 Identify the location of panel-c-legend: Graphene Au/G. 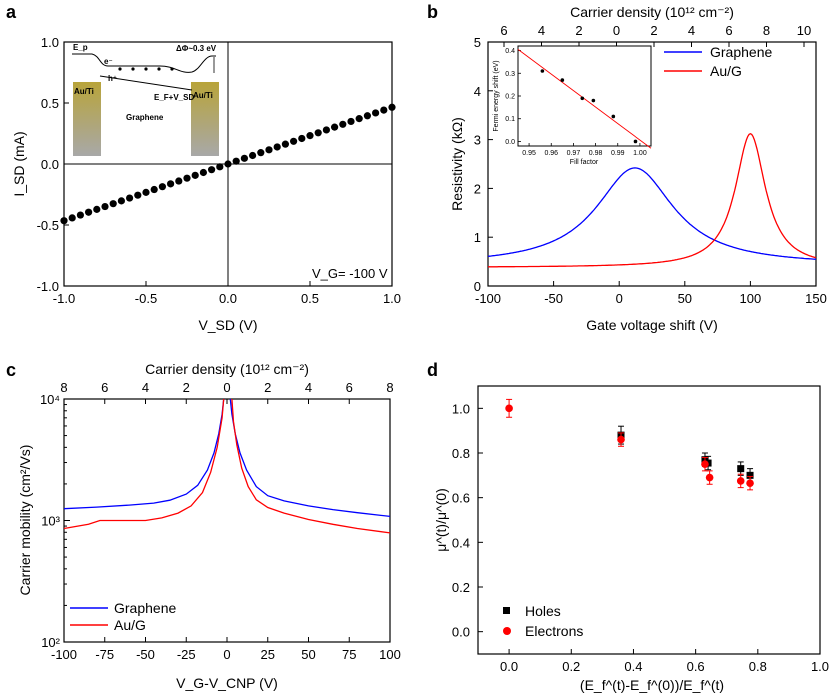
(123, 616).